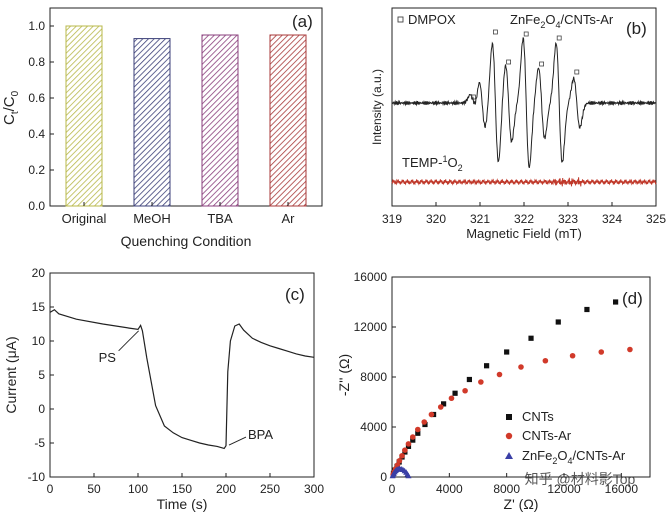 This screenshot has height=520, width=667. What do you see at coordinates (39, 443) in the screenshot?
I see `panel-c-ytick-label: -5` at bounding box center [39, 443].